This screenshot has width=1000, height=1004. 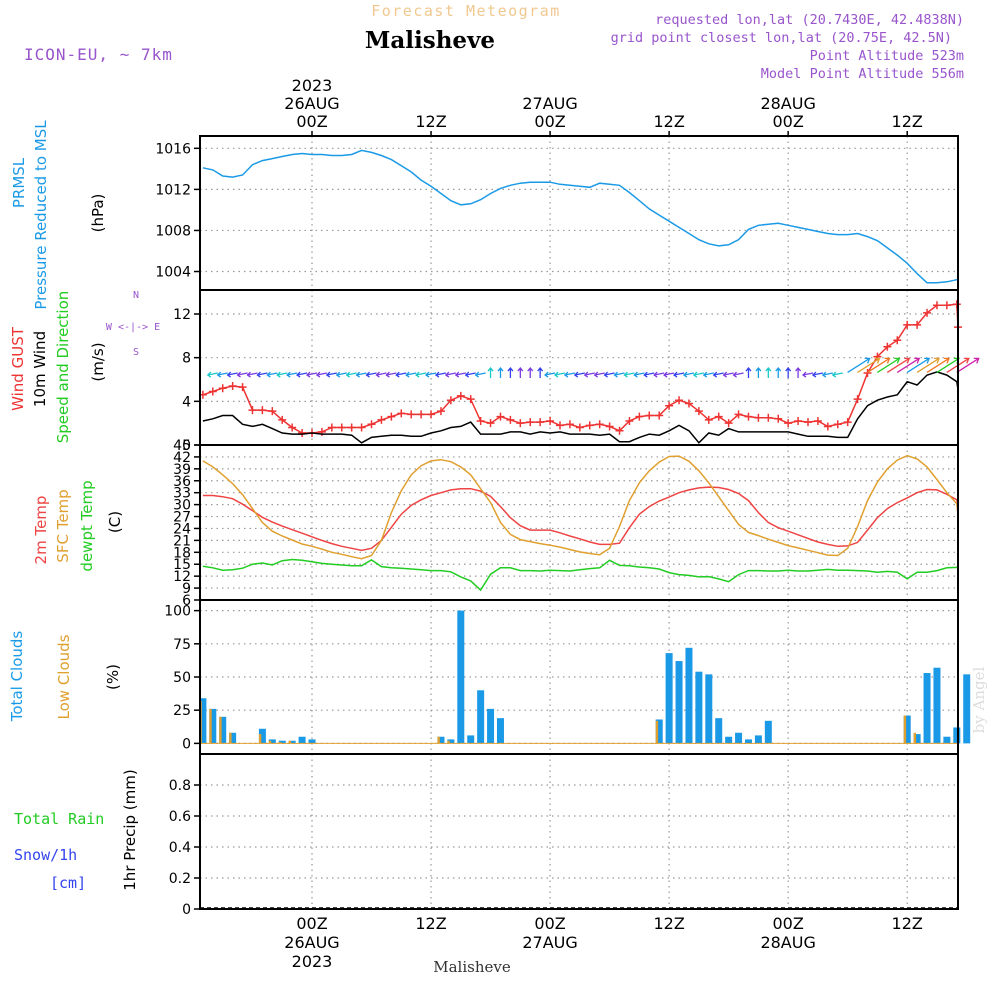 What do you see at coordinates (98, 361) in the screenshot?
I see `wind-unit: (m/s)` at bounding box center [98, 361].